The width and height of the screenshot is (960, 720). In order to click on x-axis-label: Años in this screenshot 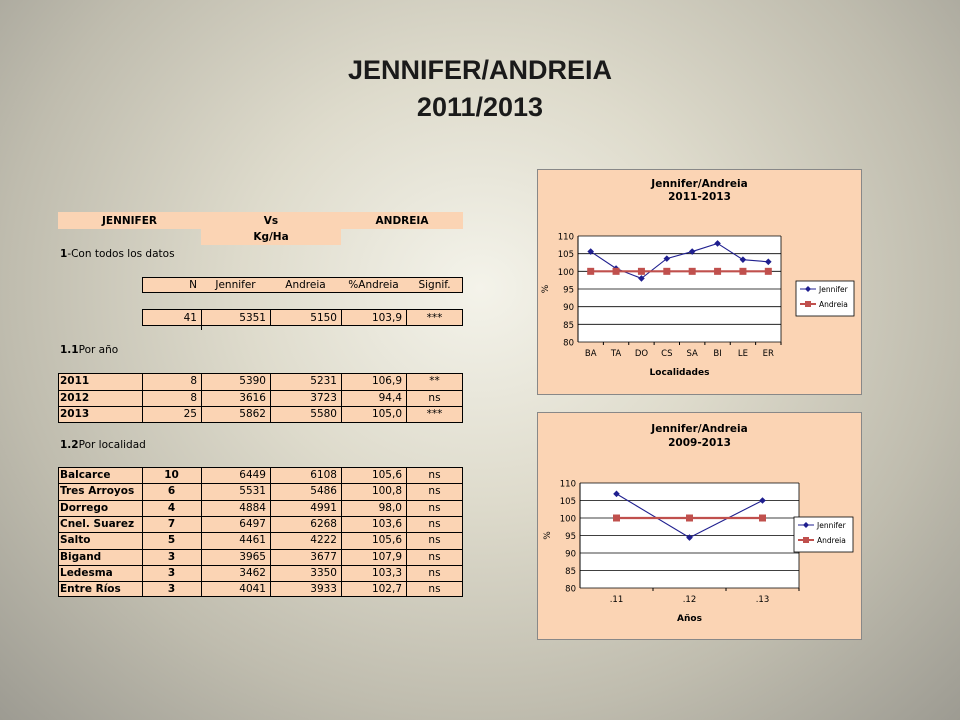, I will do `click(689, 619)`.